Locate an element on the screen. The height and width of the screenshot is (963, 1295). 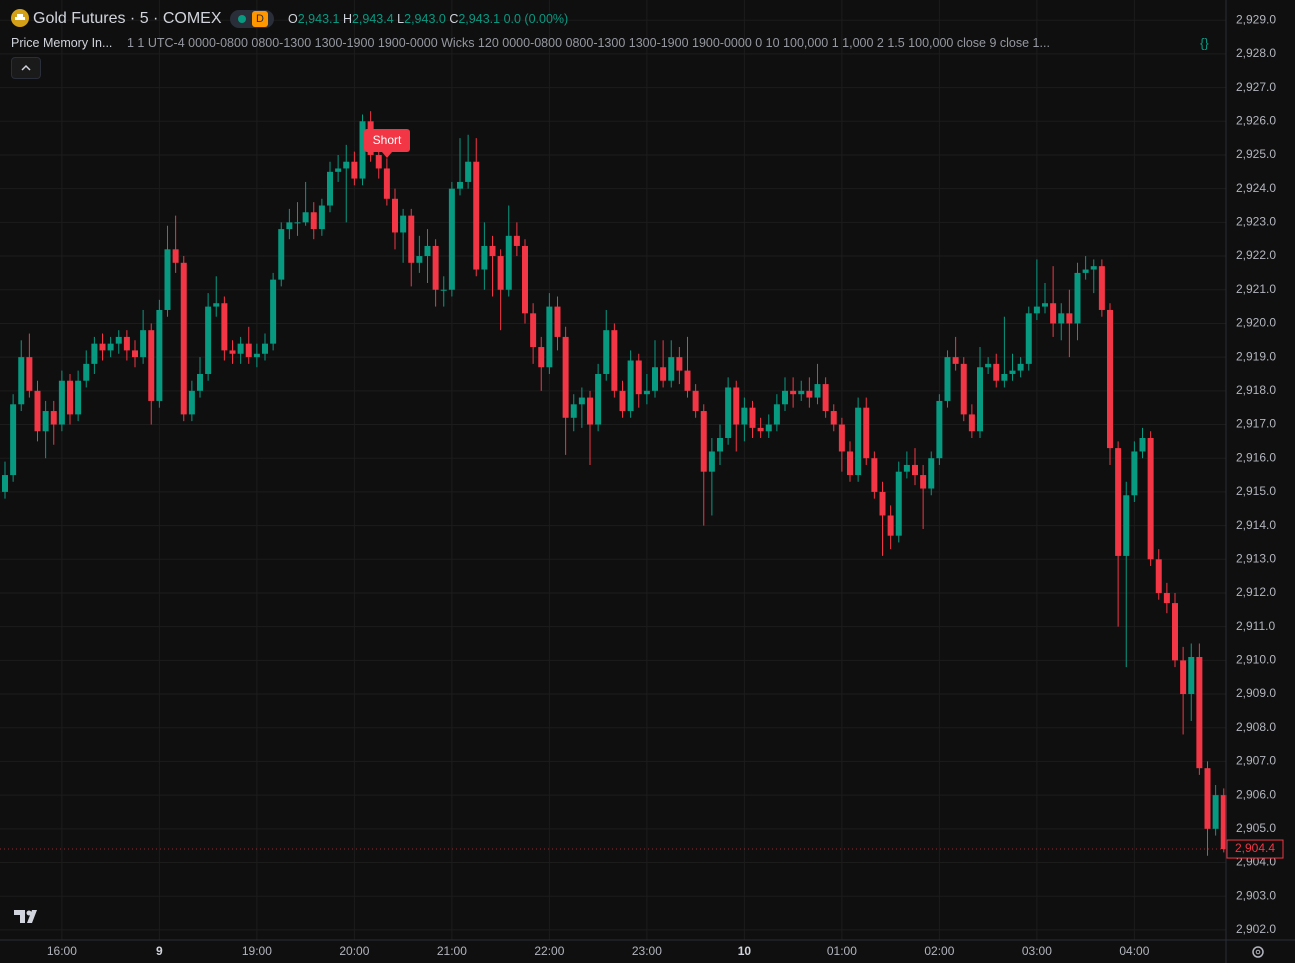
badge: D is located at coordinates (260, 19).